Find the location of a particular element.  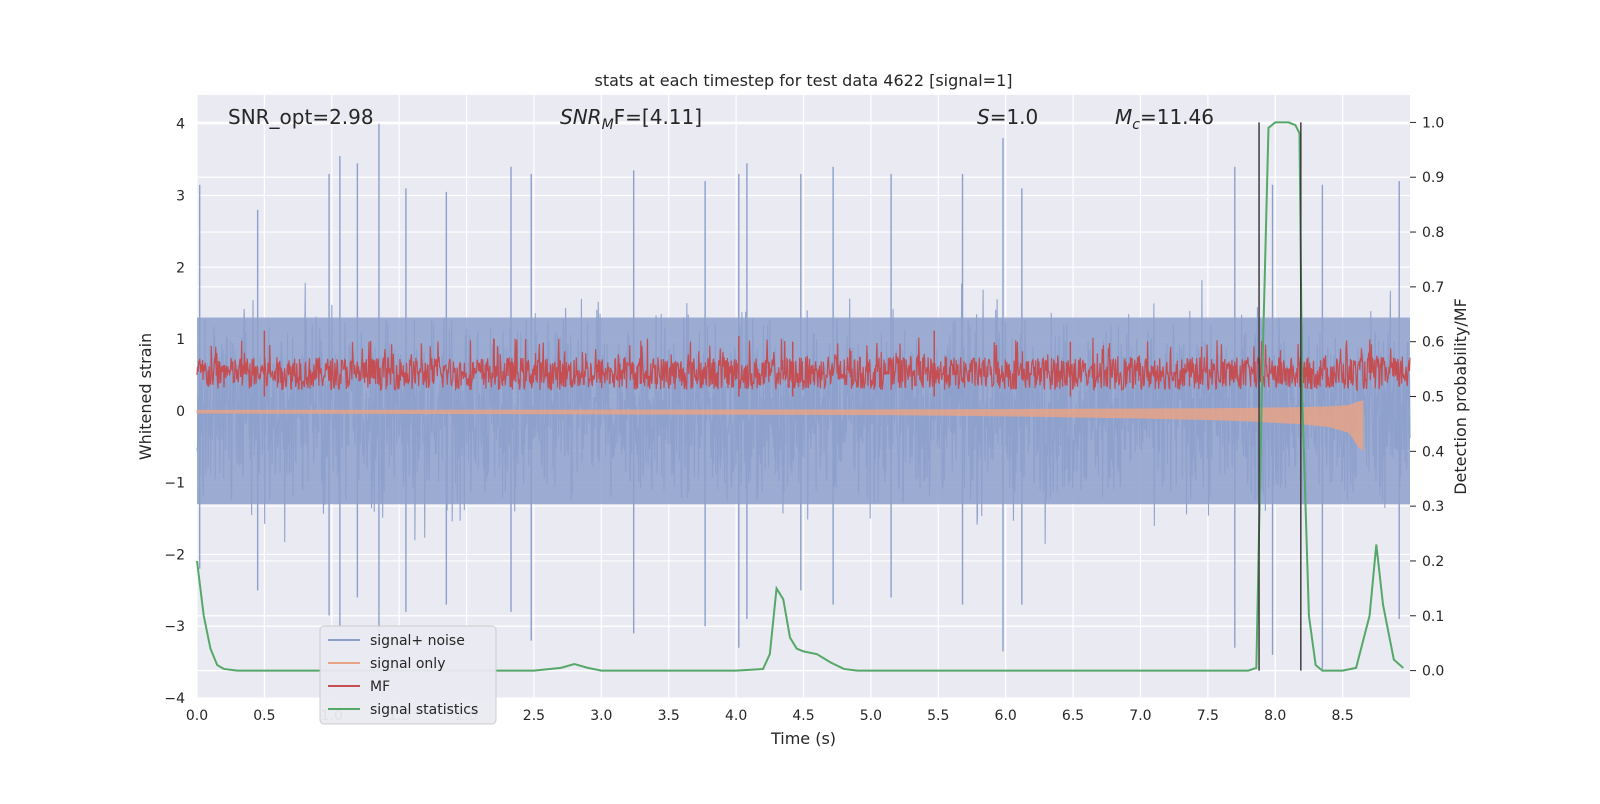

y-right-tick-label: 0.3 is located at coordinates (1433, 507).